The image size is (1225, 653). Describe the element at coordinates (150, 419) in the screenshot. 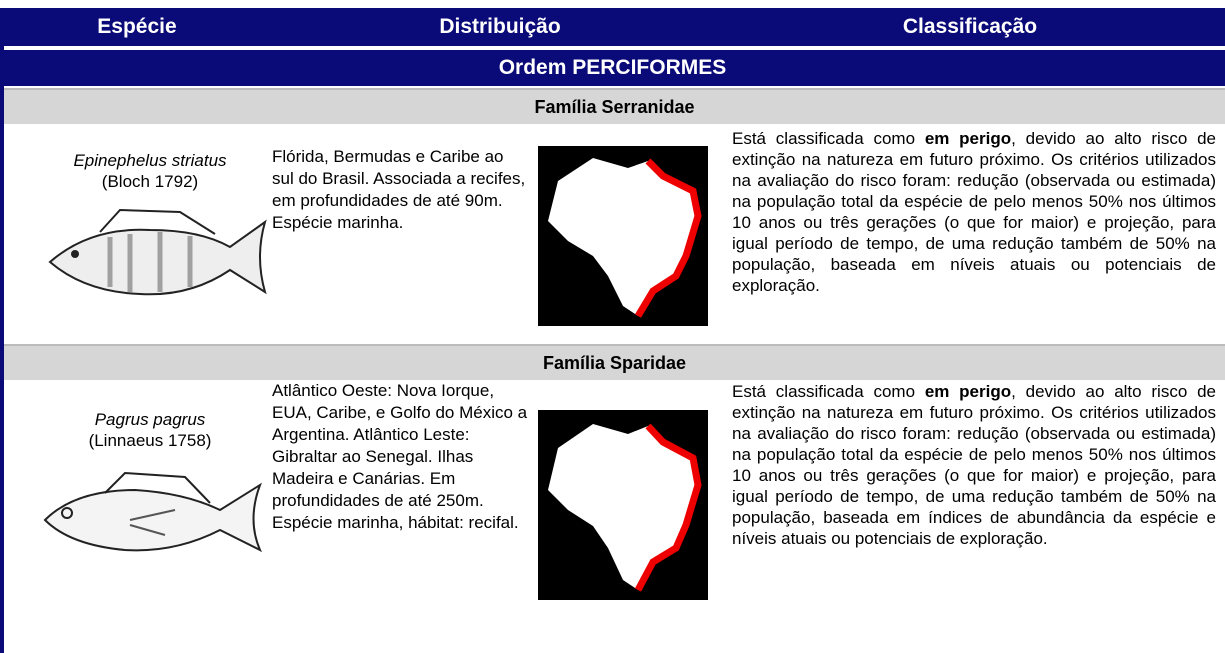

I see `species-name: Pagrus pagrus` at that location.